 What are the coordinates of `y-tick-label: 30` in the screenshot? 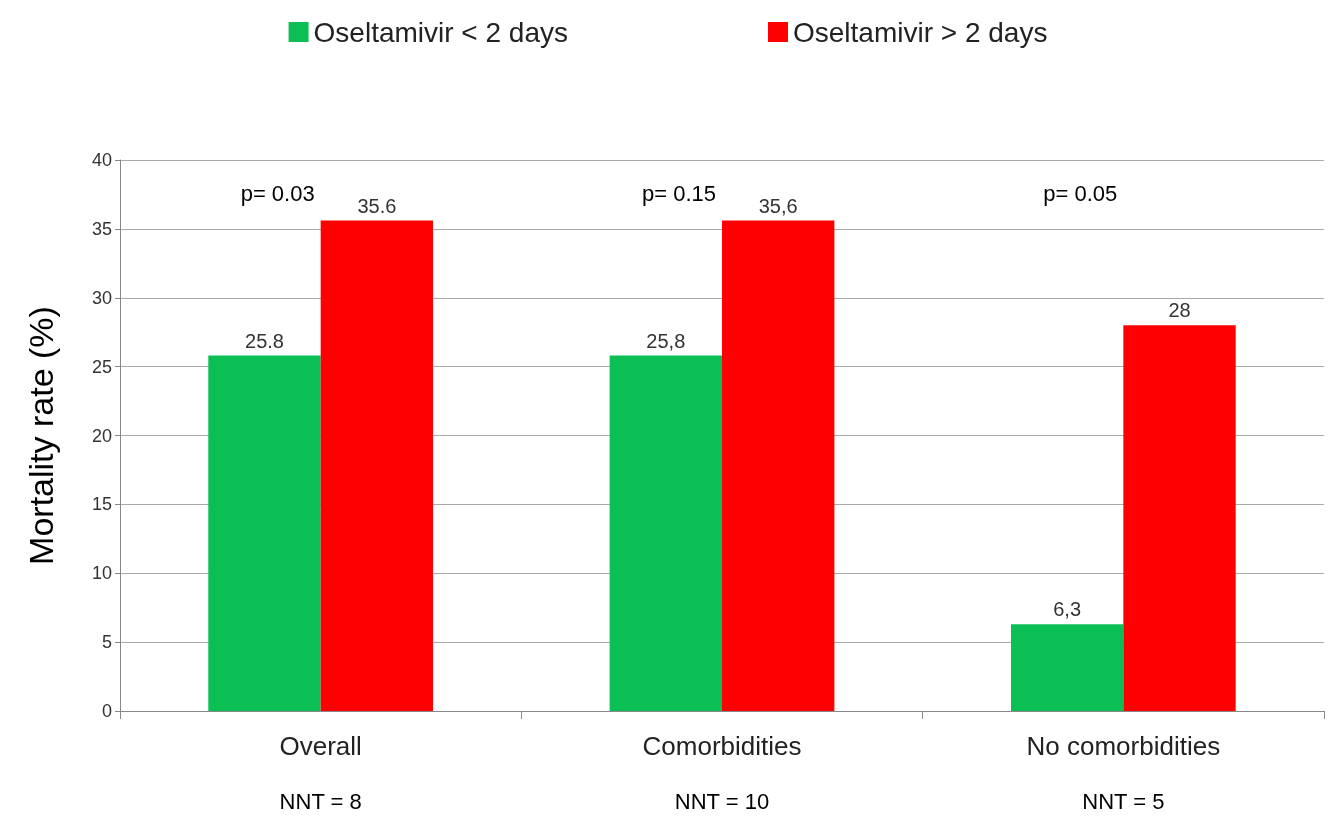 It's located at (101, 297).